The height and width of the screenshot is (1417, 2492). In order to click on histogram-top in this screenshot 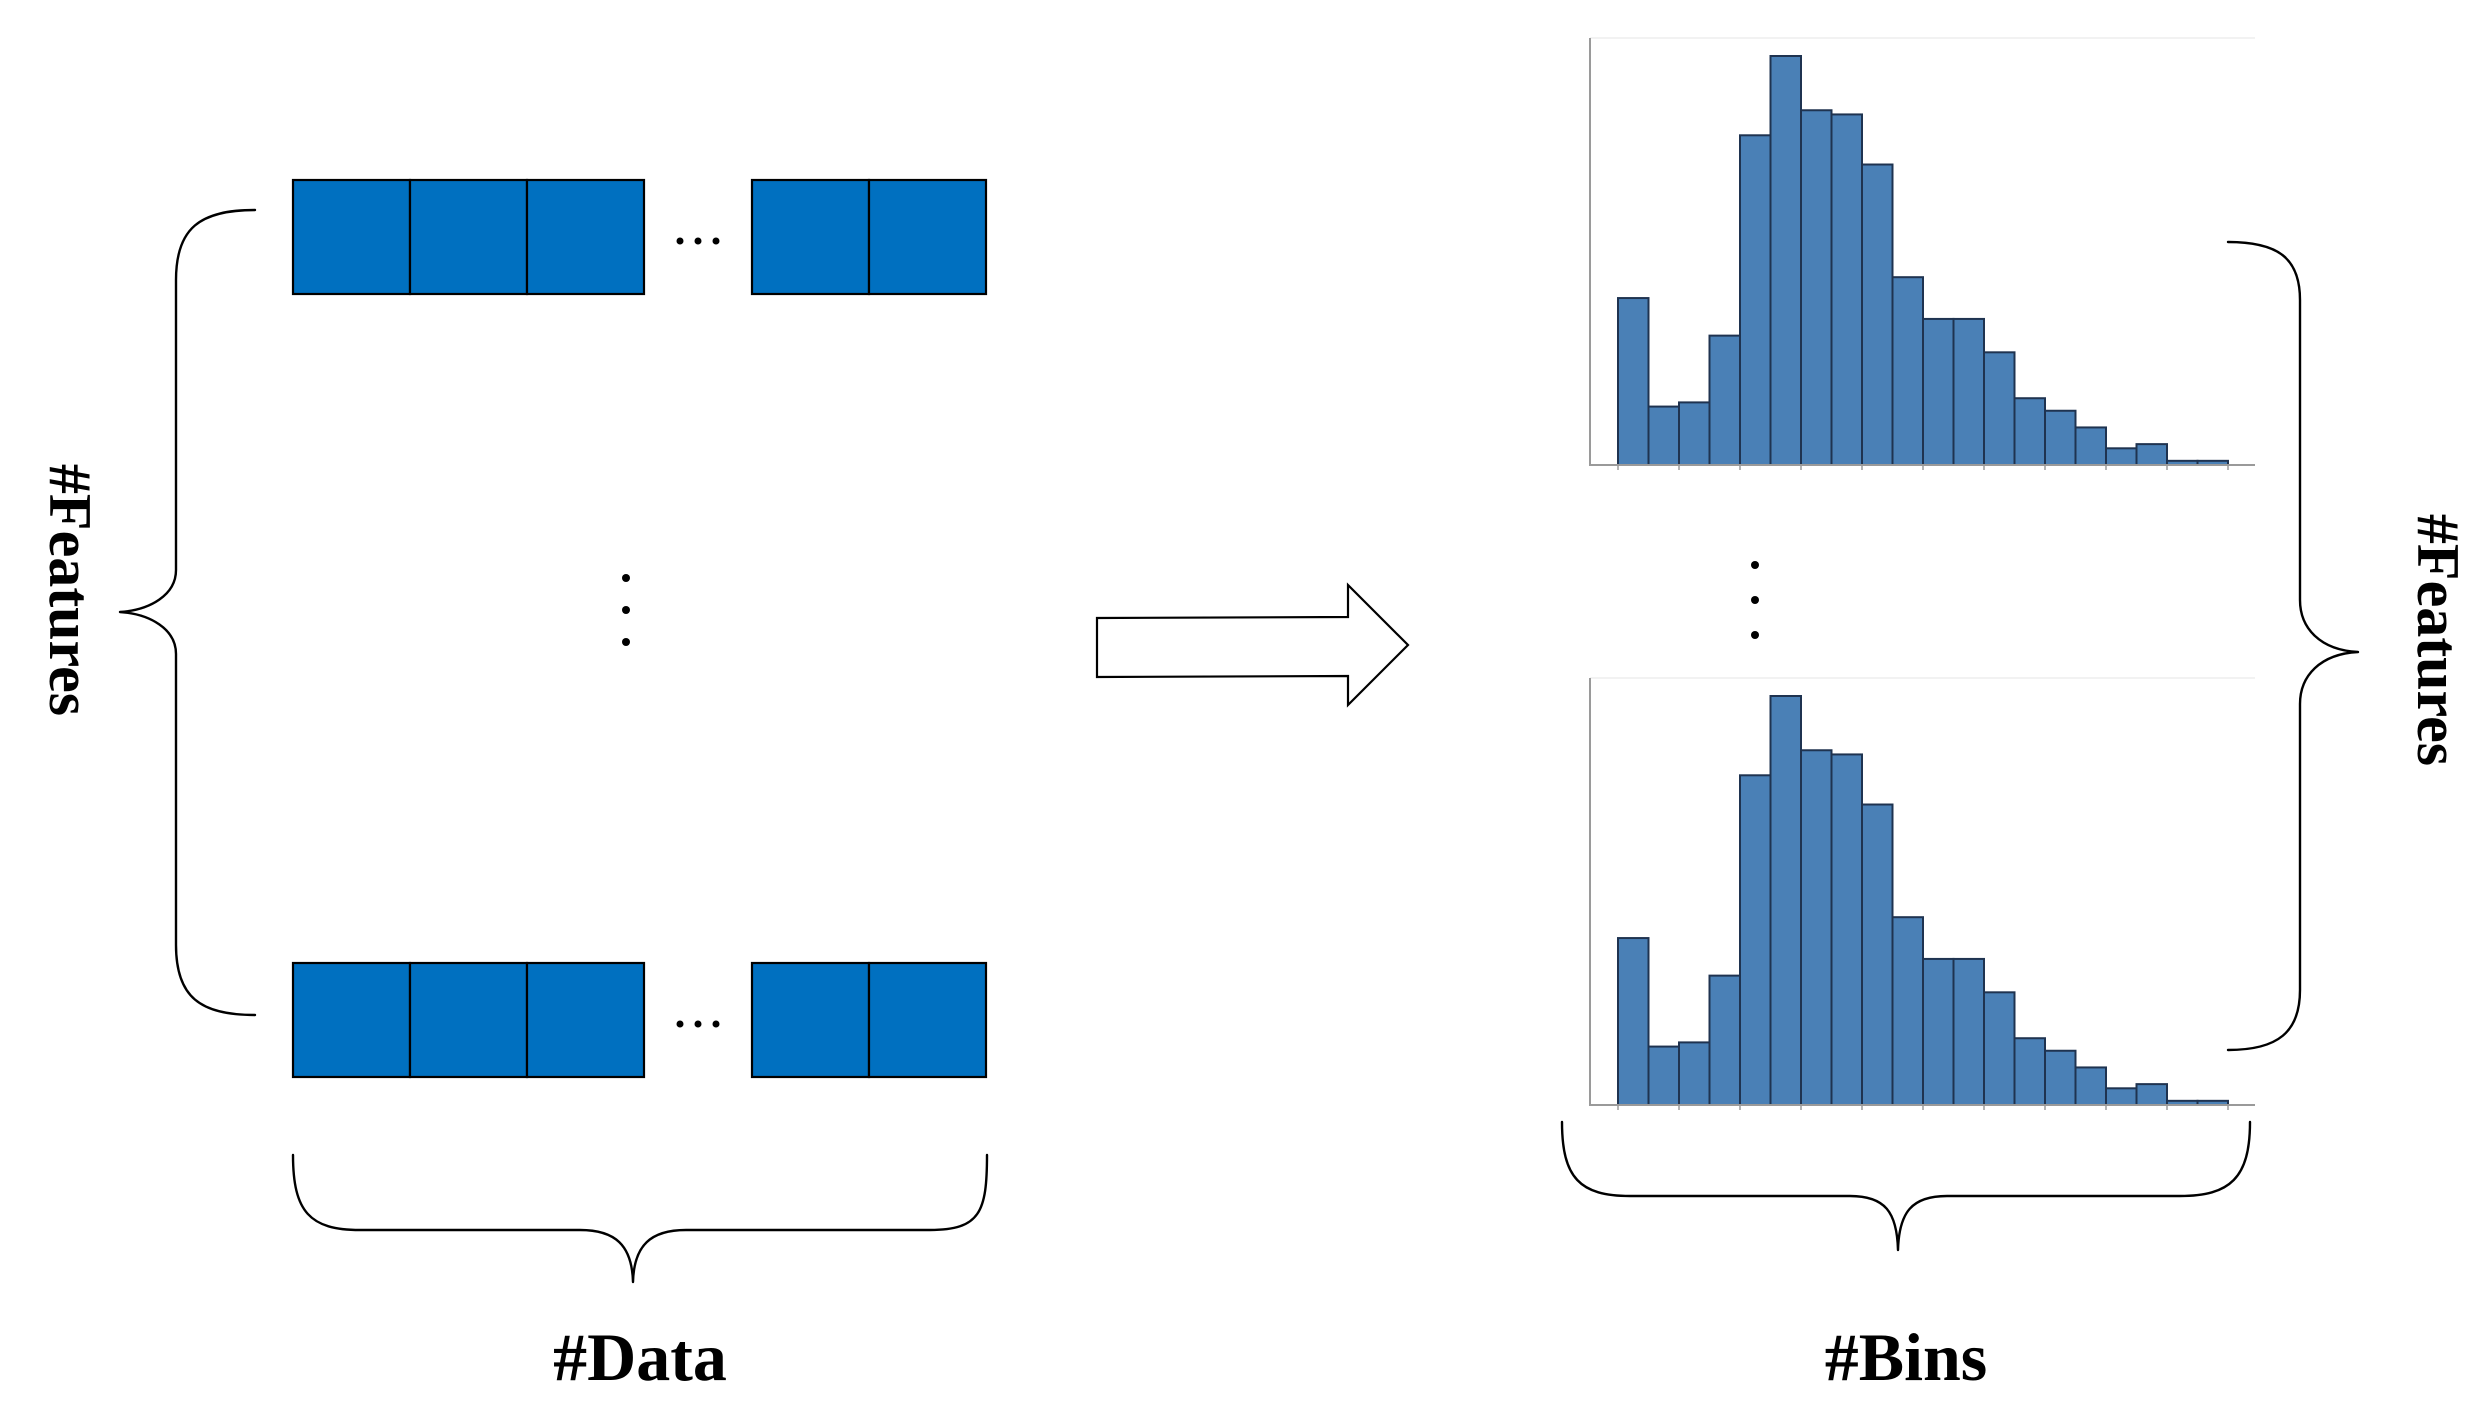, I will do `click(1922, 253)`.